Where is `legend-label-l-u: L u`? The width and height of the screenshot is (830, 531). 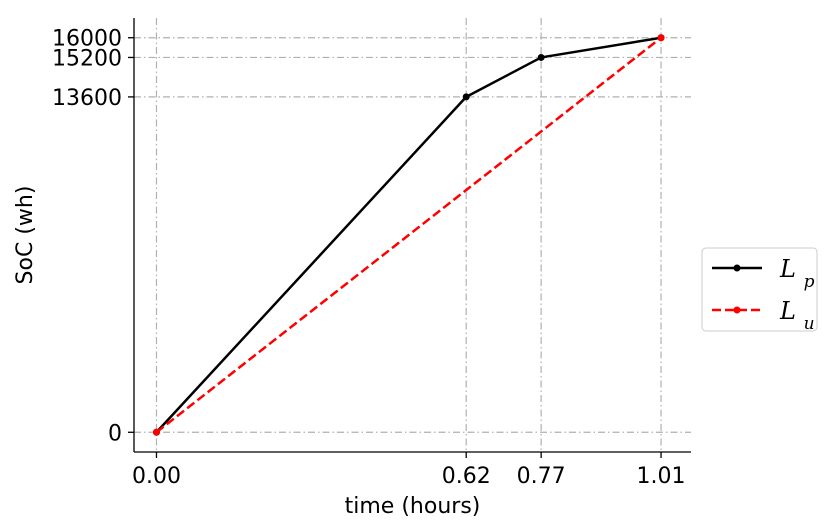 legend-label-l-u: L u is located at coordinates (797, 315).